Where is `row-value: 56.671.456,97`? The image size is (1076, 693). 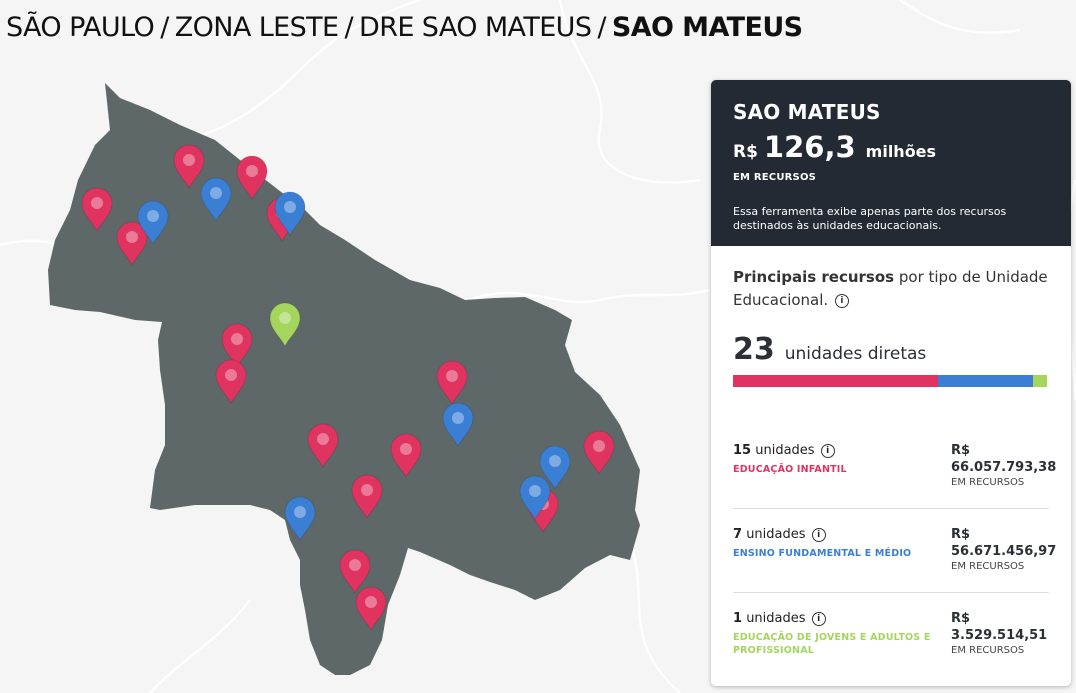
row-value: 56.671.456,97 is located at coordinates (1004, 551).